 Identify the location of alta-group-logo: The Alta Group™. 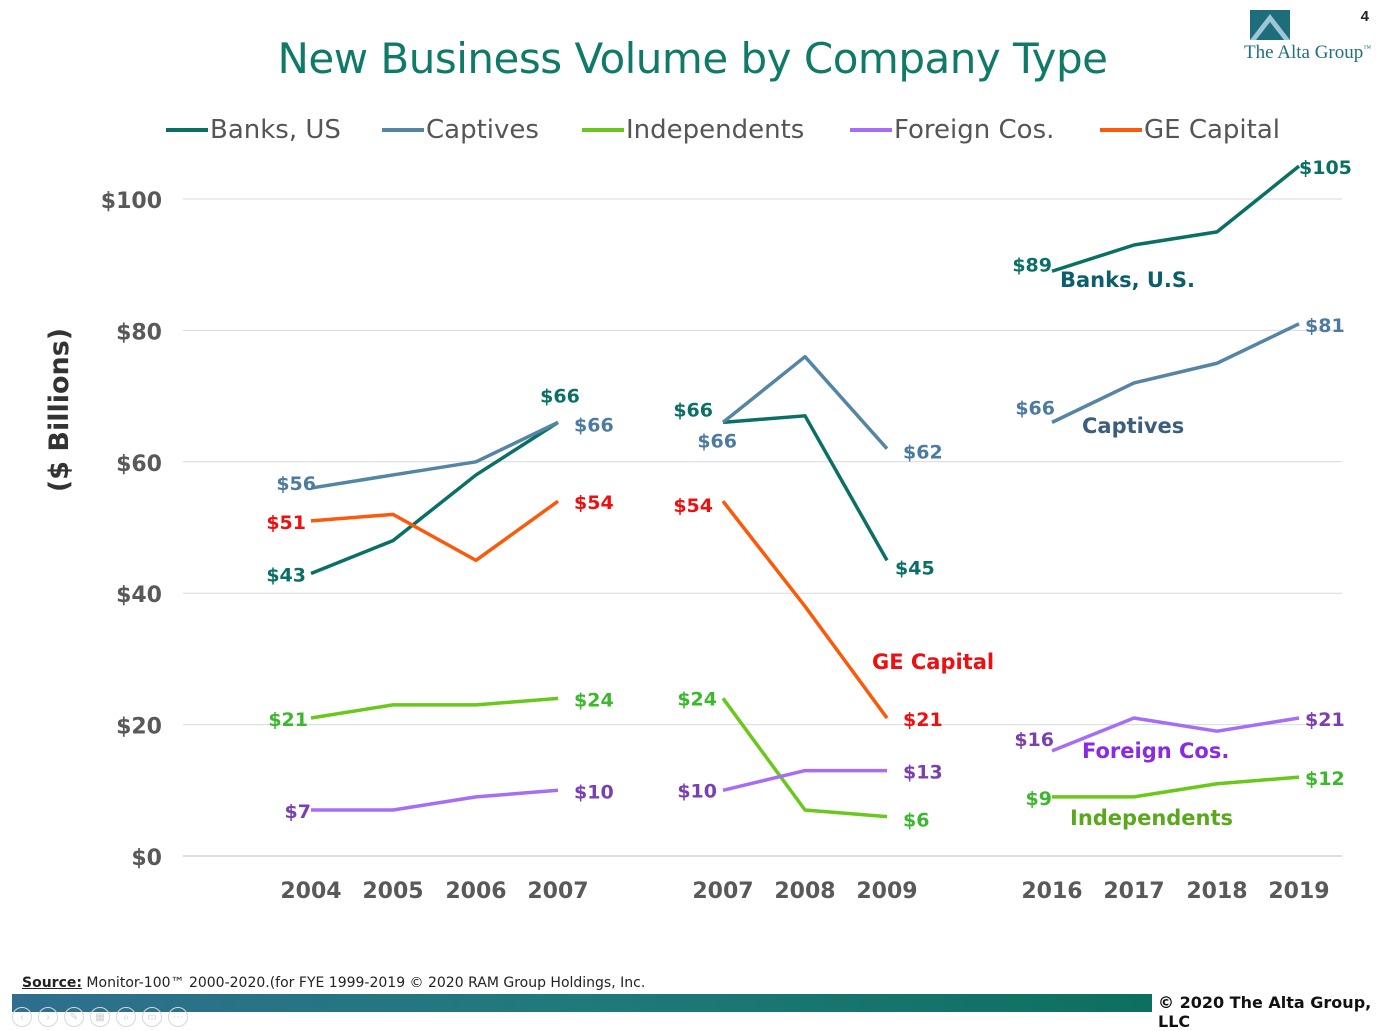
(1308, 38).